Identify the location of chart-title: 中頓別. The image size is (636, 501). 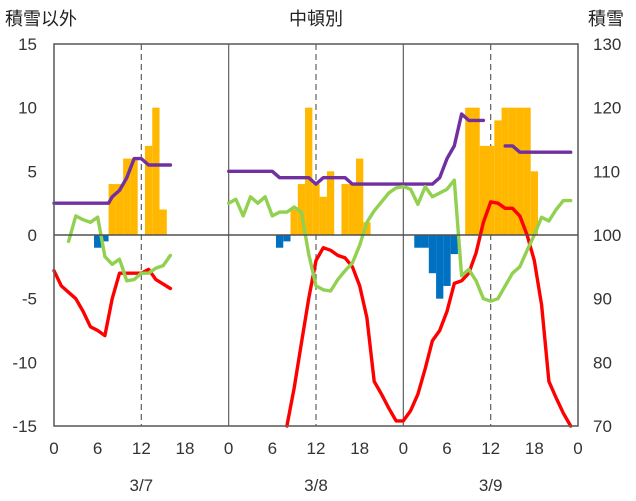
(316, 19).